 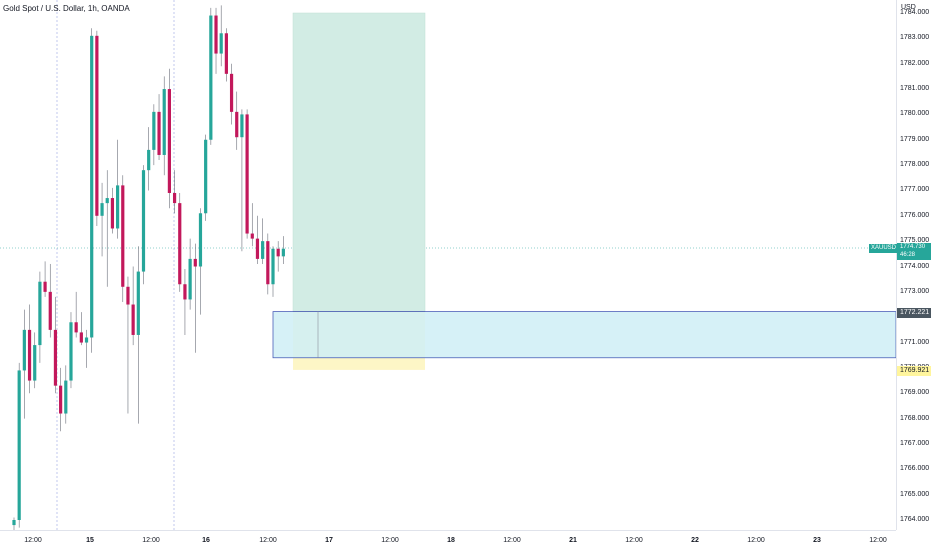 I want to click on price-tick-label: 1769.000, so click(x=915, y=393).